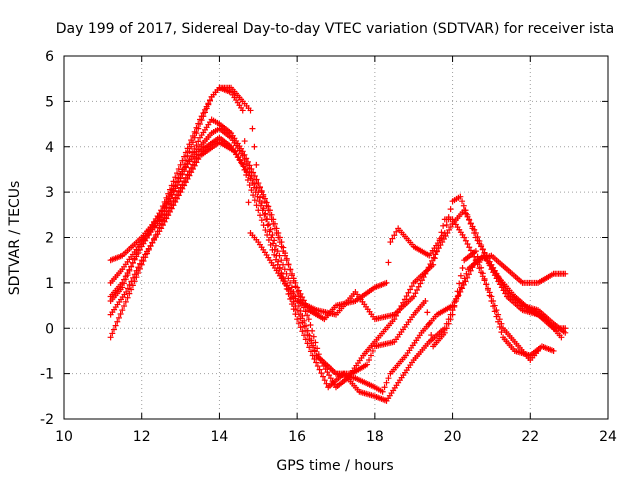 The image size is (640, 480). Describe the element at coordinates (49, 148) in the screenshot. I see `y-tick-label: 4` at that location.